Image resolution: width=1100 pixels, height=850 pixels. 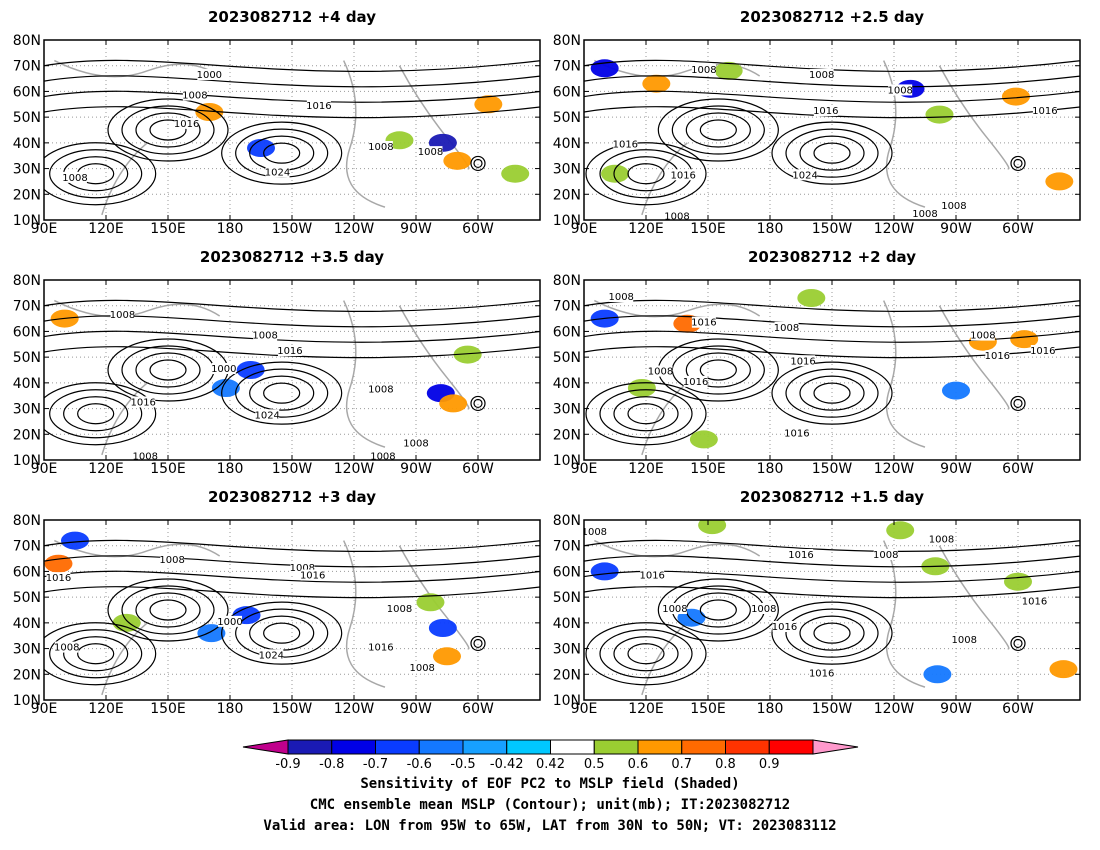 I want to click on lon-tick-label: 60W, so click(x=1018, y=469).